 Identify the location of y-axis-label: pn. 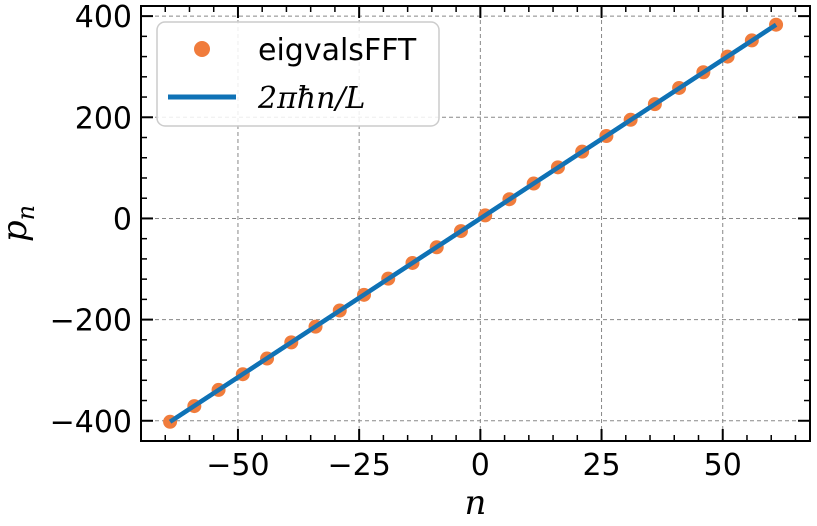
(20, 223).